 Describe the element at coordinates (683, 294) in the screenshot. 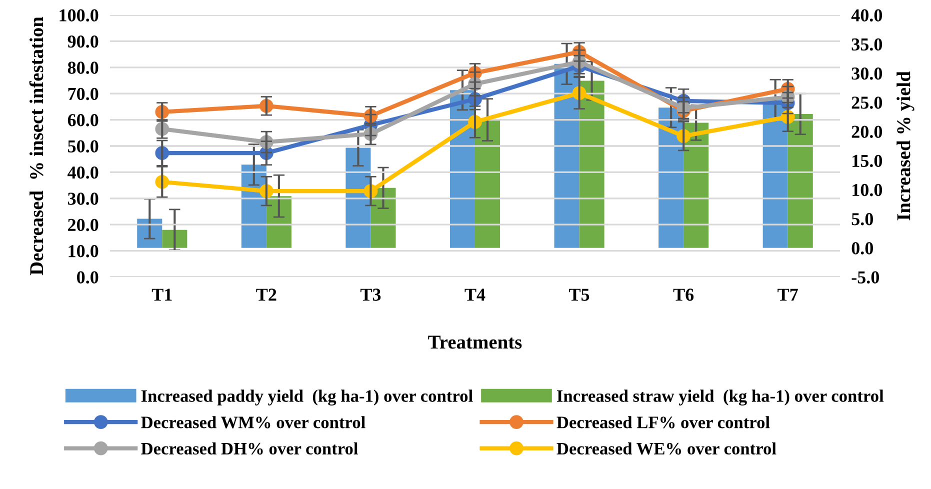

I see `x-tick-label: T6` at that location.